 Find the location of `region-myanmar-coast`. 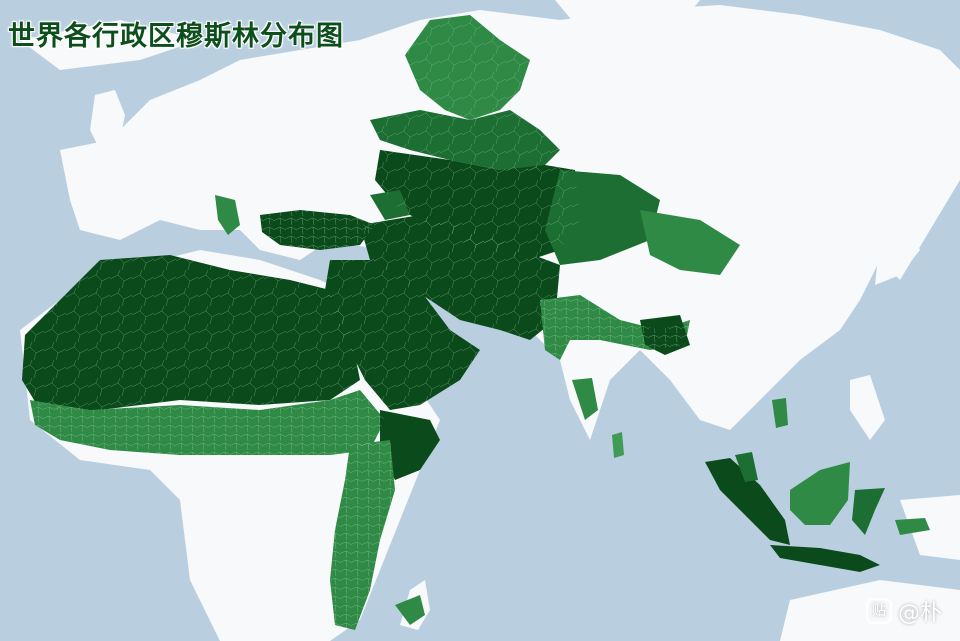

region-myanmar-coast is located at coordinates (780, 413).